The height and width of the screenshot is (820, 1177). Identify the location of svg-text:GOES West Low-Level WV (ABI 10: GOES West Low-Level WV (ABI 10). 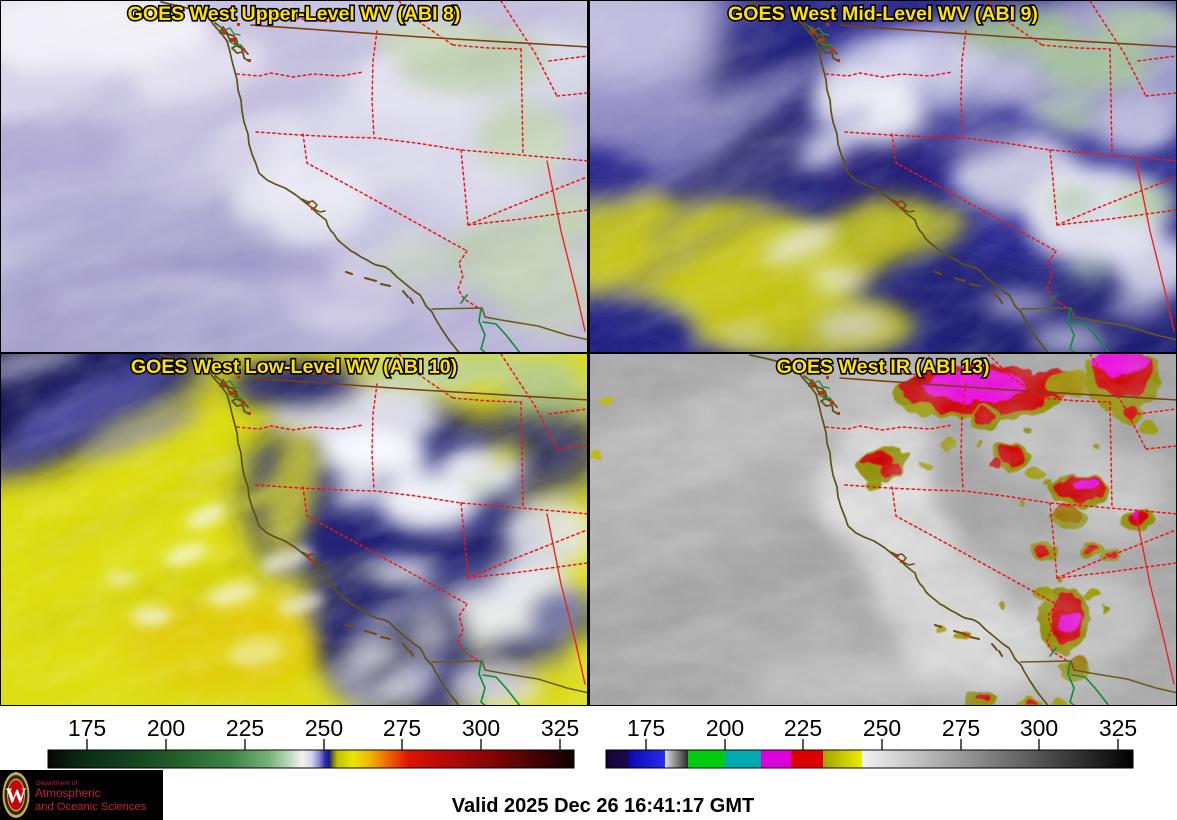
(294, 367).